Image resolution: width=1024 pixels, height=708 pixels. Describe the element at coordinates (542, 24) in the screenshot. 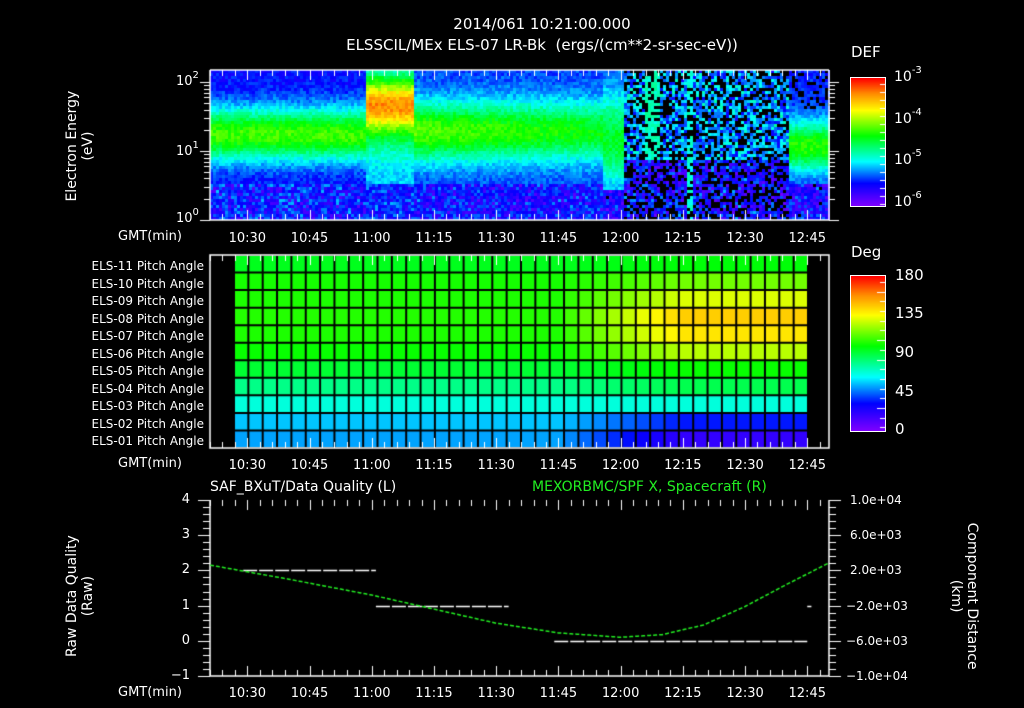

I see `plot-datetime: 2014/061 10:21:00.000` at that location.